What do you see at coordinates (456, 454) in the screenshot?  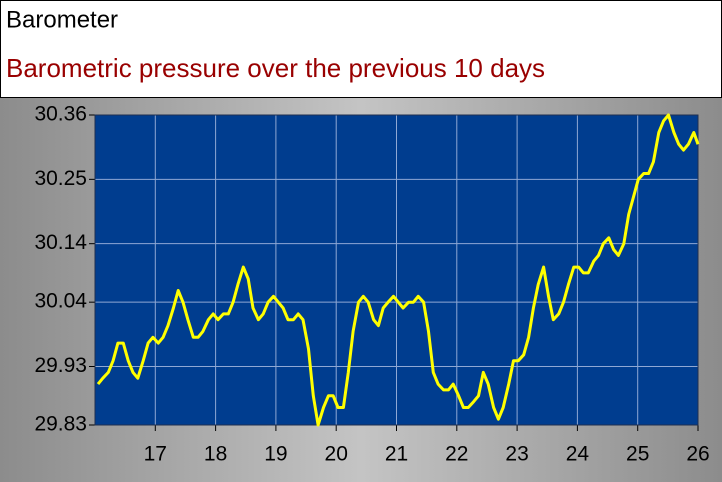 I see `x-tick-label: 22` at bounding box center [456, 454].